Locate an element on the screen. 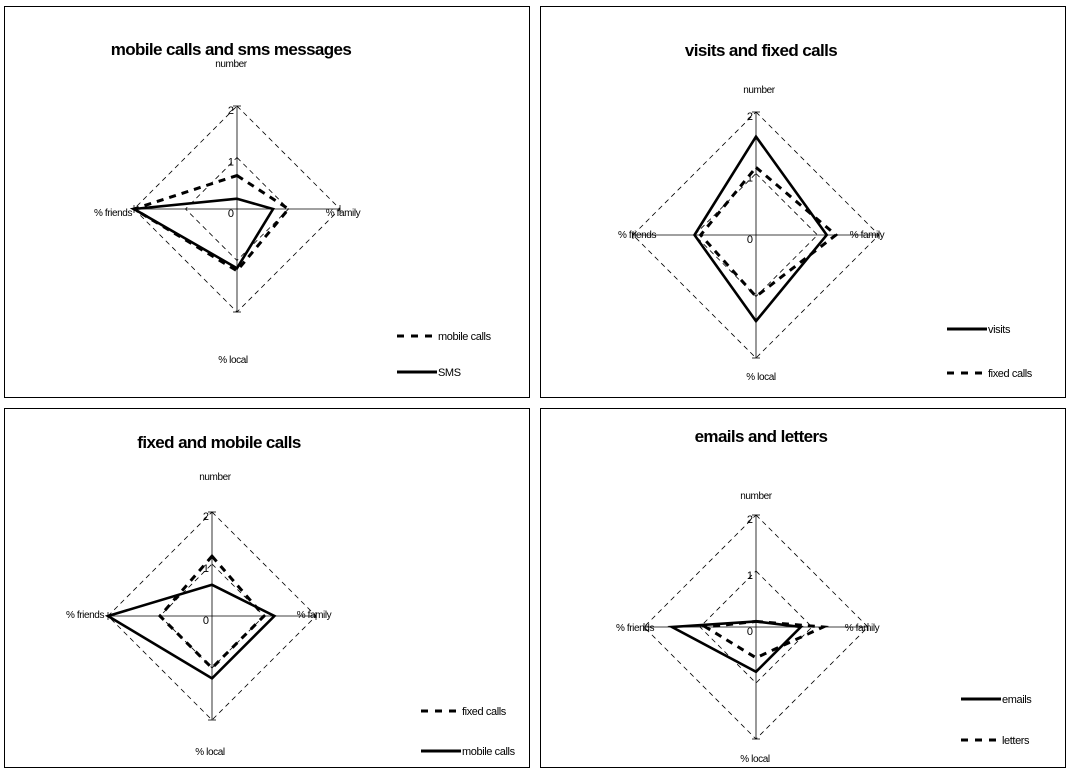 This screenshot has width=1066, height=769. series-sms is located at coordinates (202, 233).